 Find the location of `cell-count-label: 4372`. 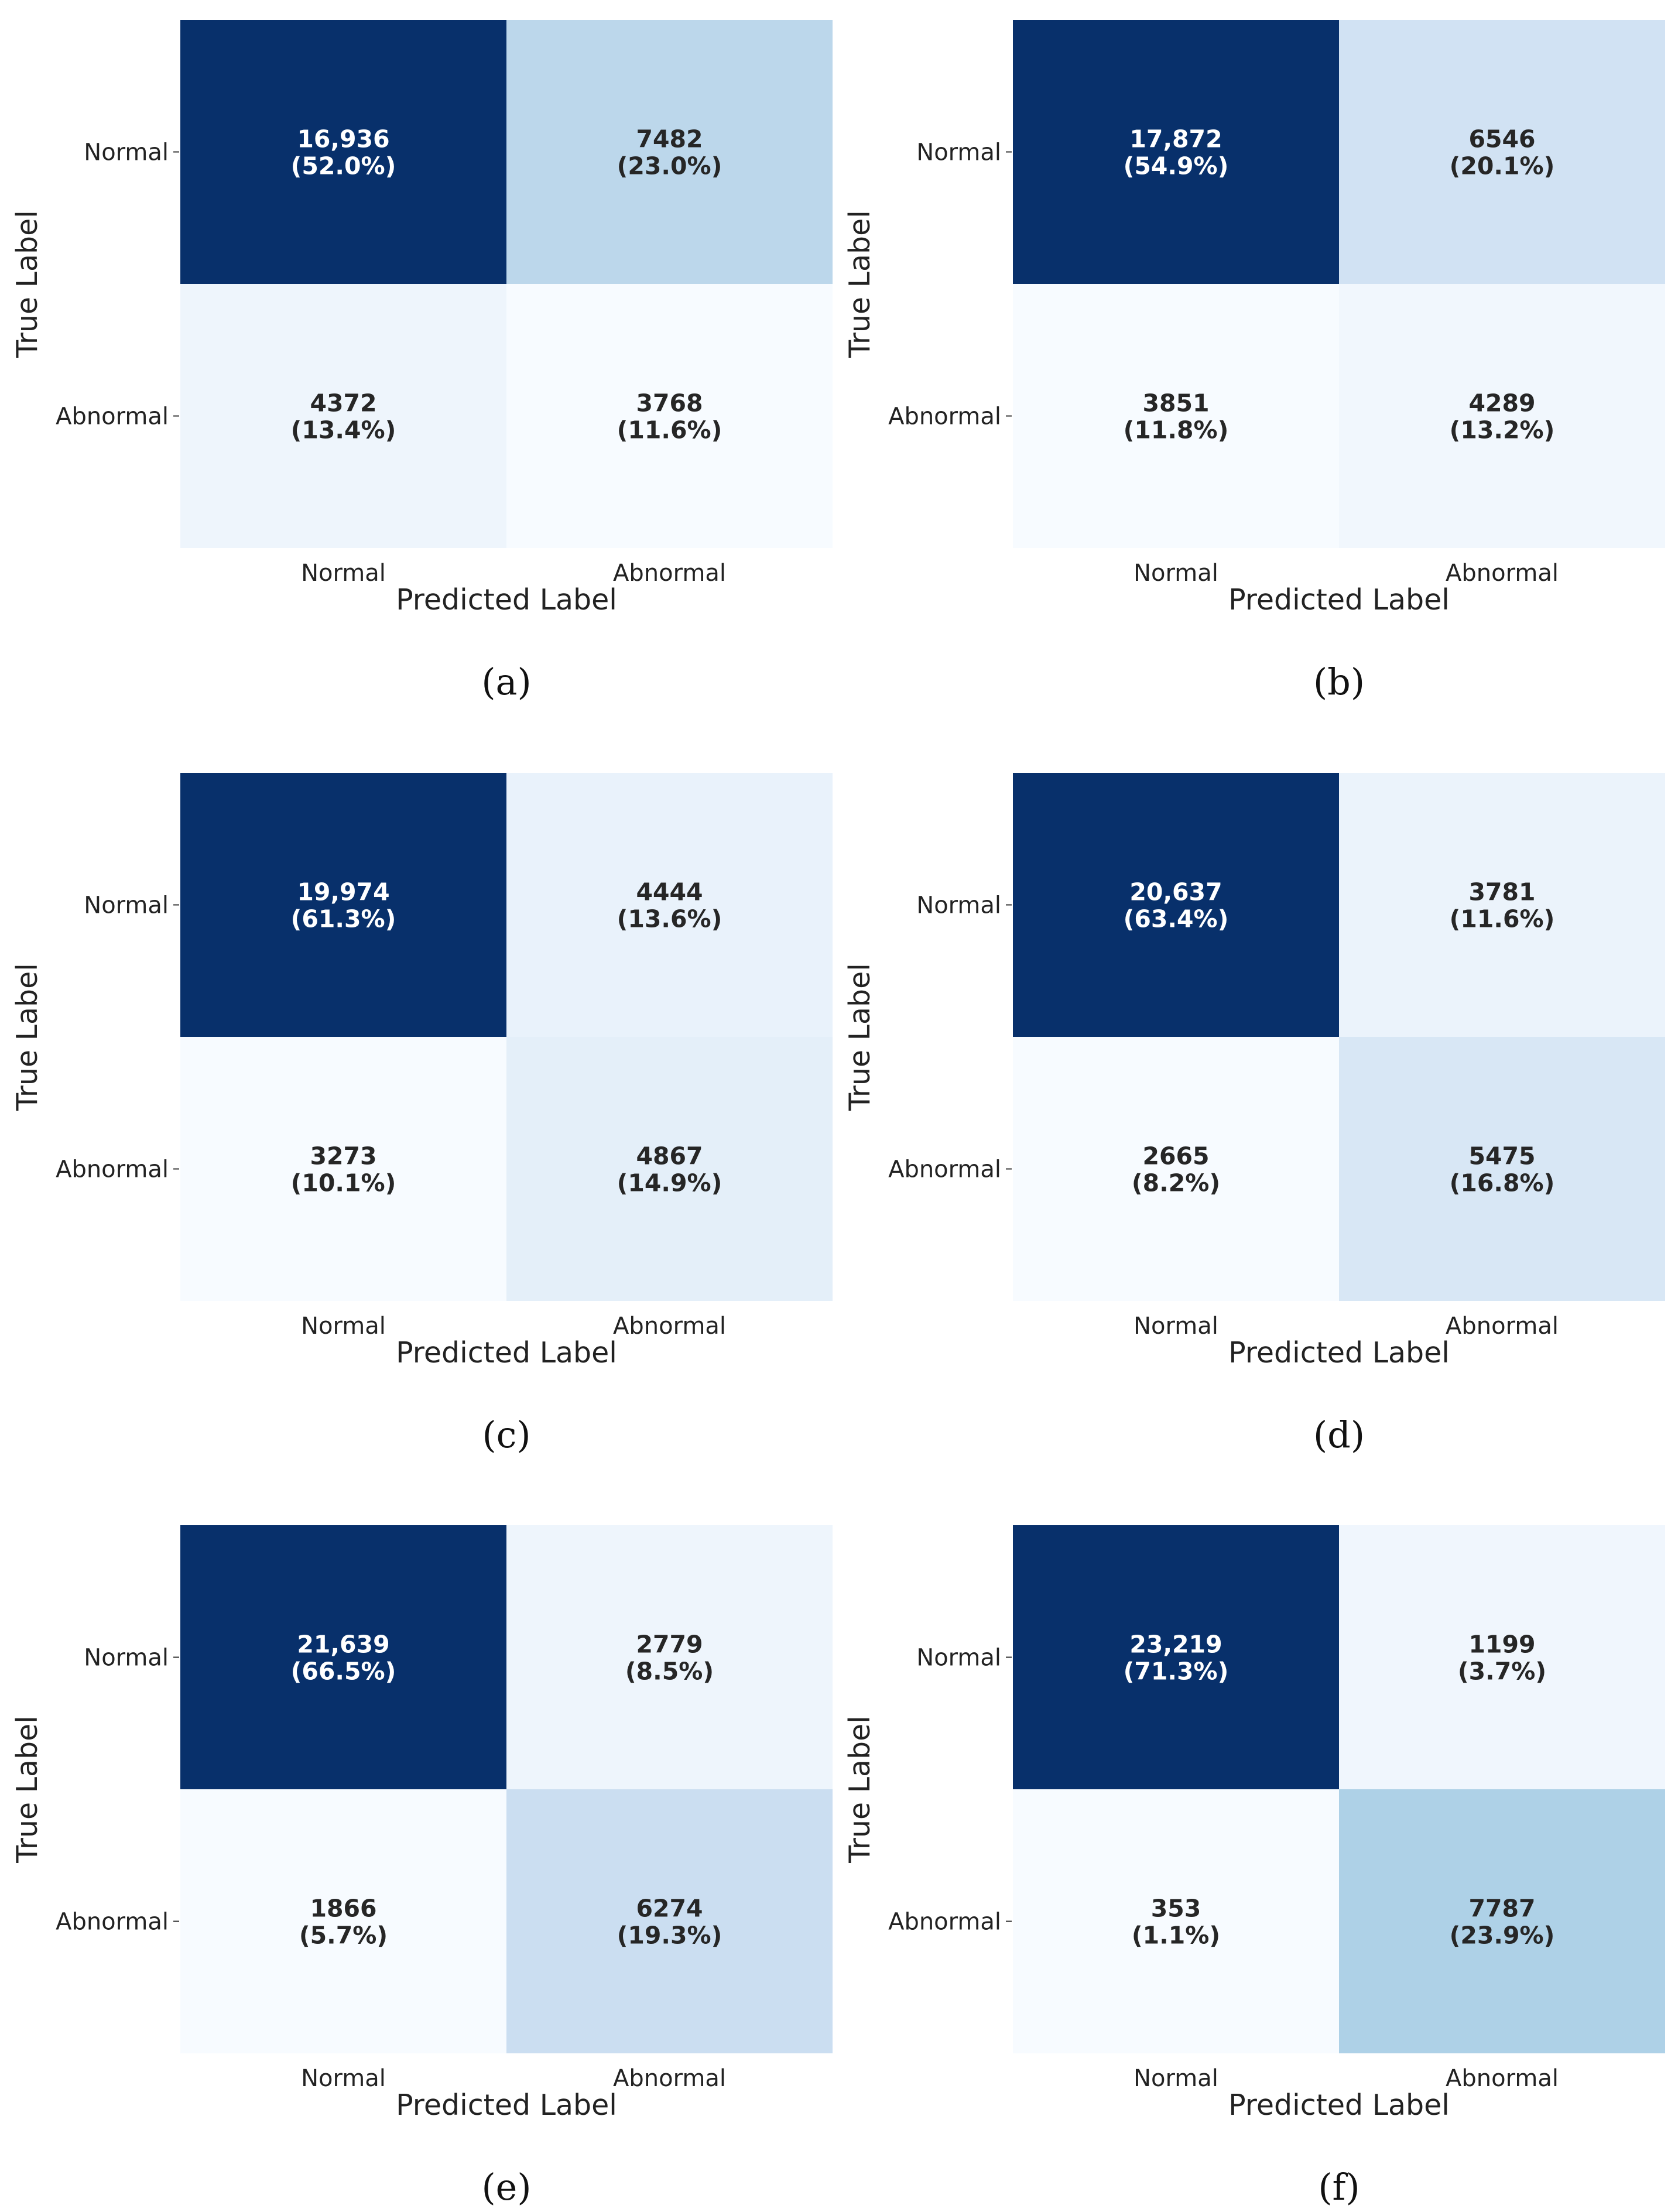

cell-count-label: 4372 is located at coordinates (343, 403).